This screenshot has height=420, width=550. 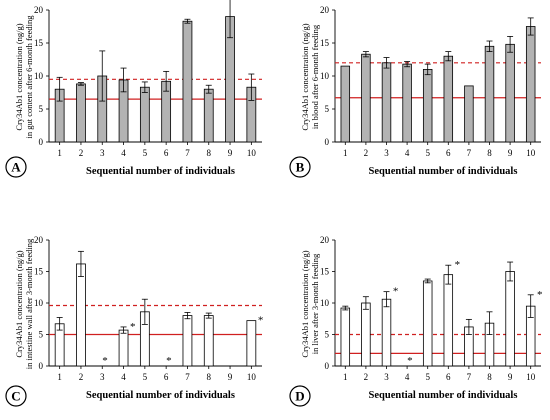 I want to click on panel-letter: C, so click(x=15, y=396).